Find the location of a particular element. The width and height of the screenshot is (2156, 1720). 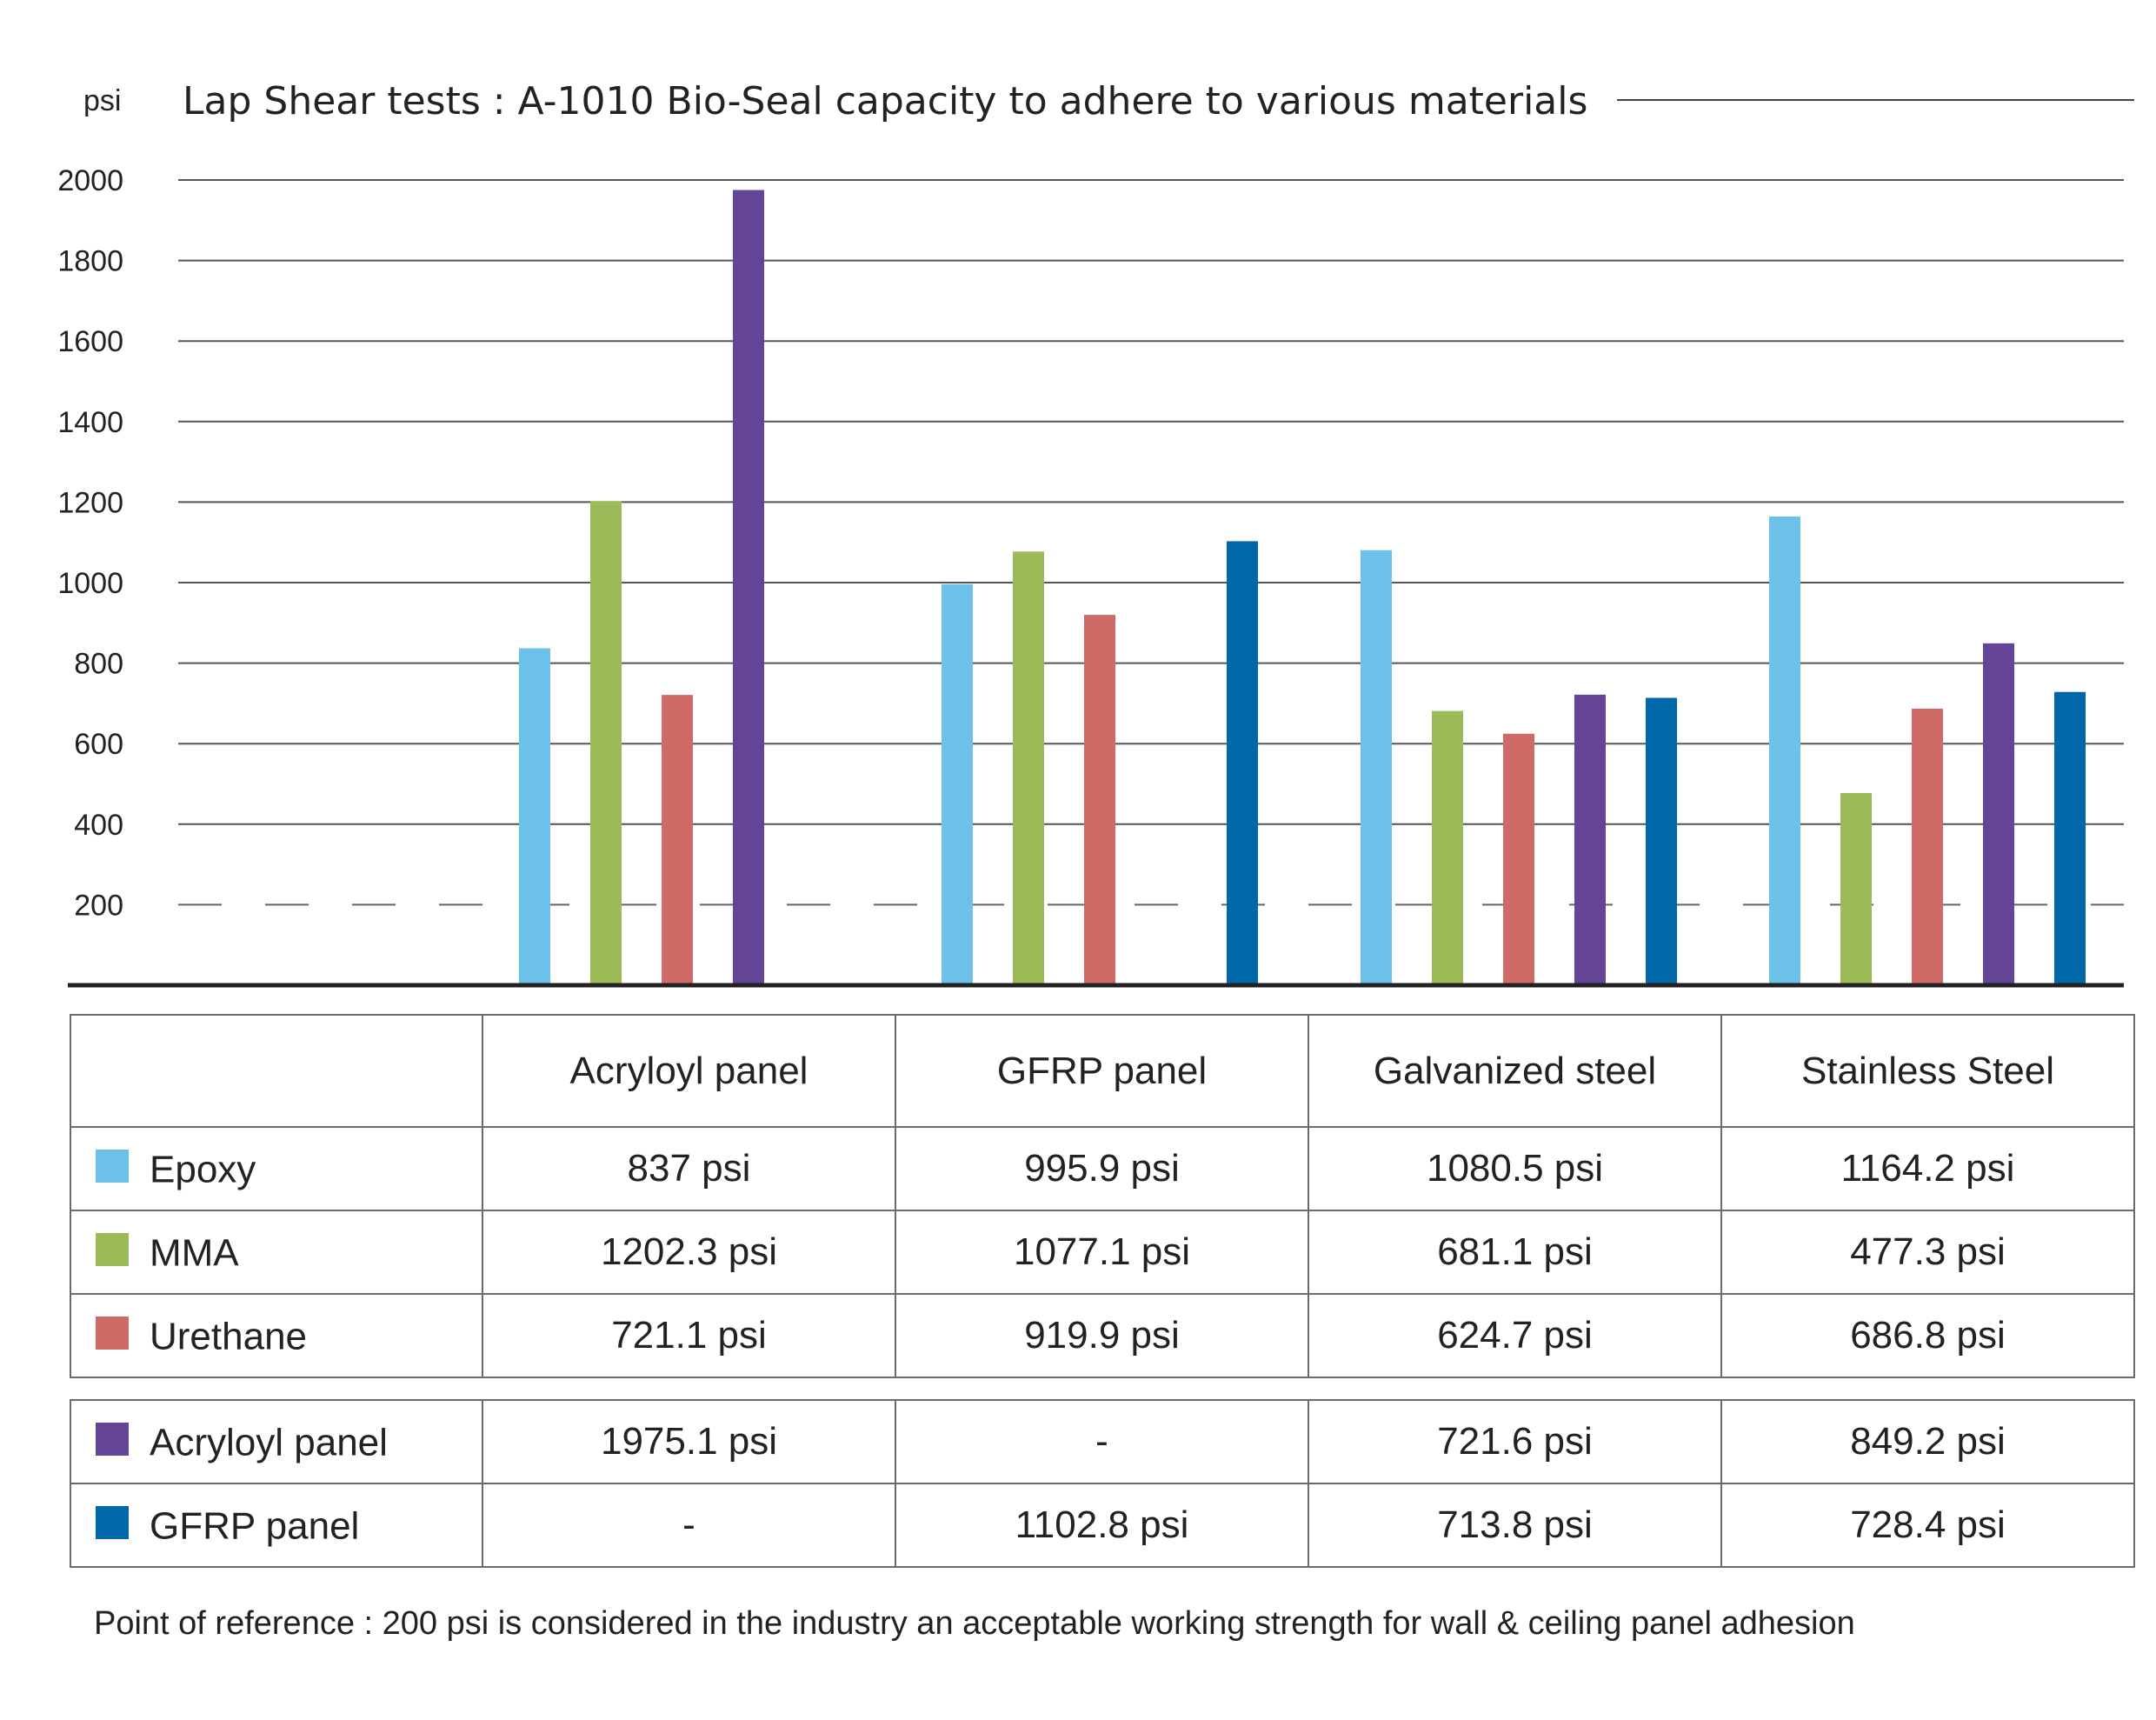

y-tick-label: 1200 is located at coordinates (90, 502).